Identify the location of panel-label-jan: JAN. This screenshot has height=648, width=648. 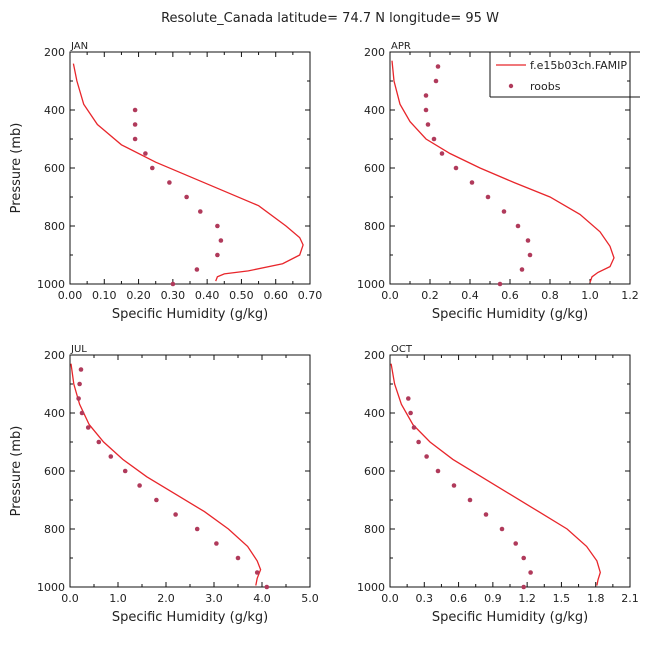
(79, 46).